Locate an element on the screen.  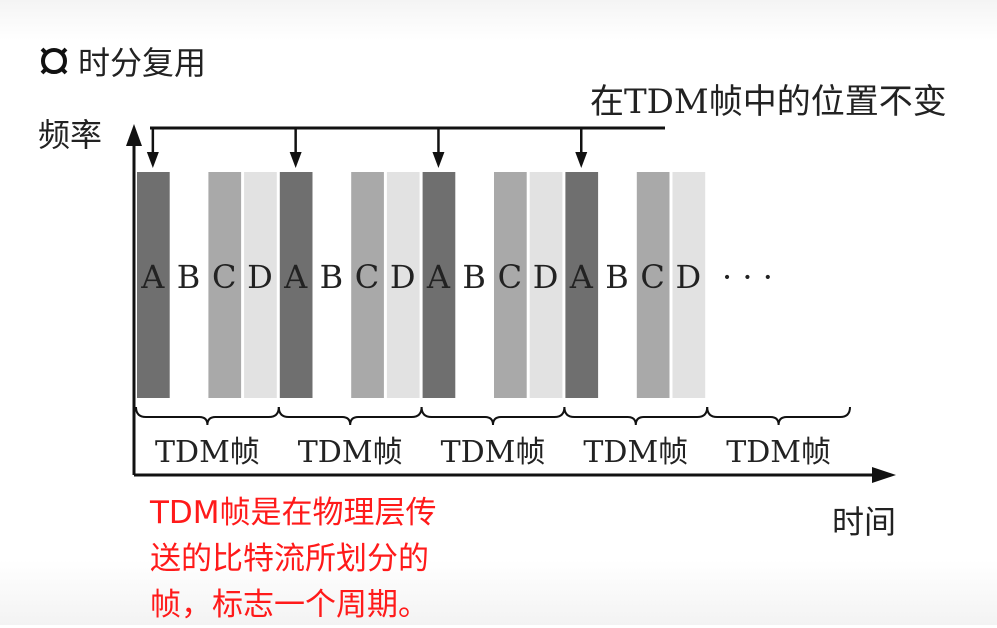
tdm-frames: TDM帧 TDM帧 TDM帧 TDM帧 TDM帧 is located at coordinates (493, 438).